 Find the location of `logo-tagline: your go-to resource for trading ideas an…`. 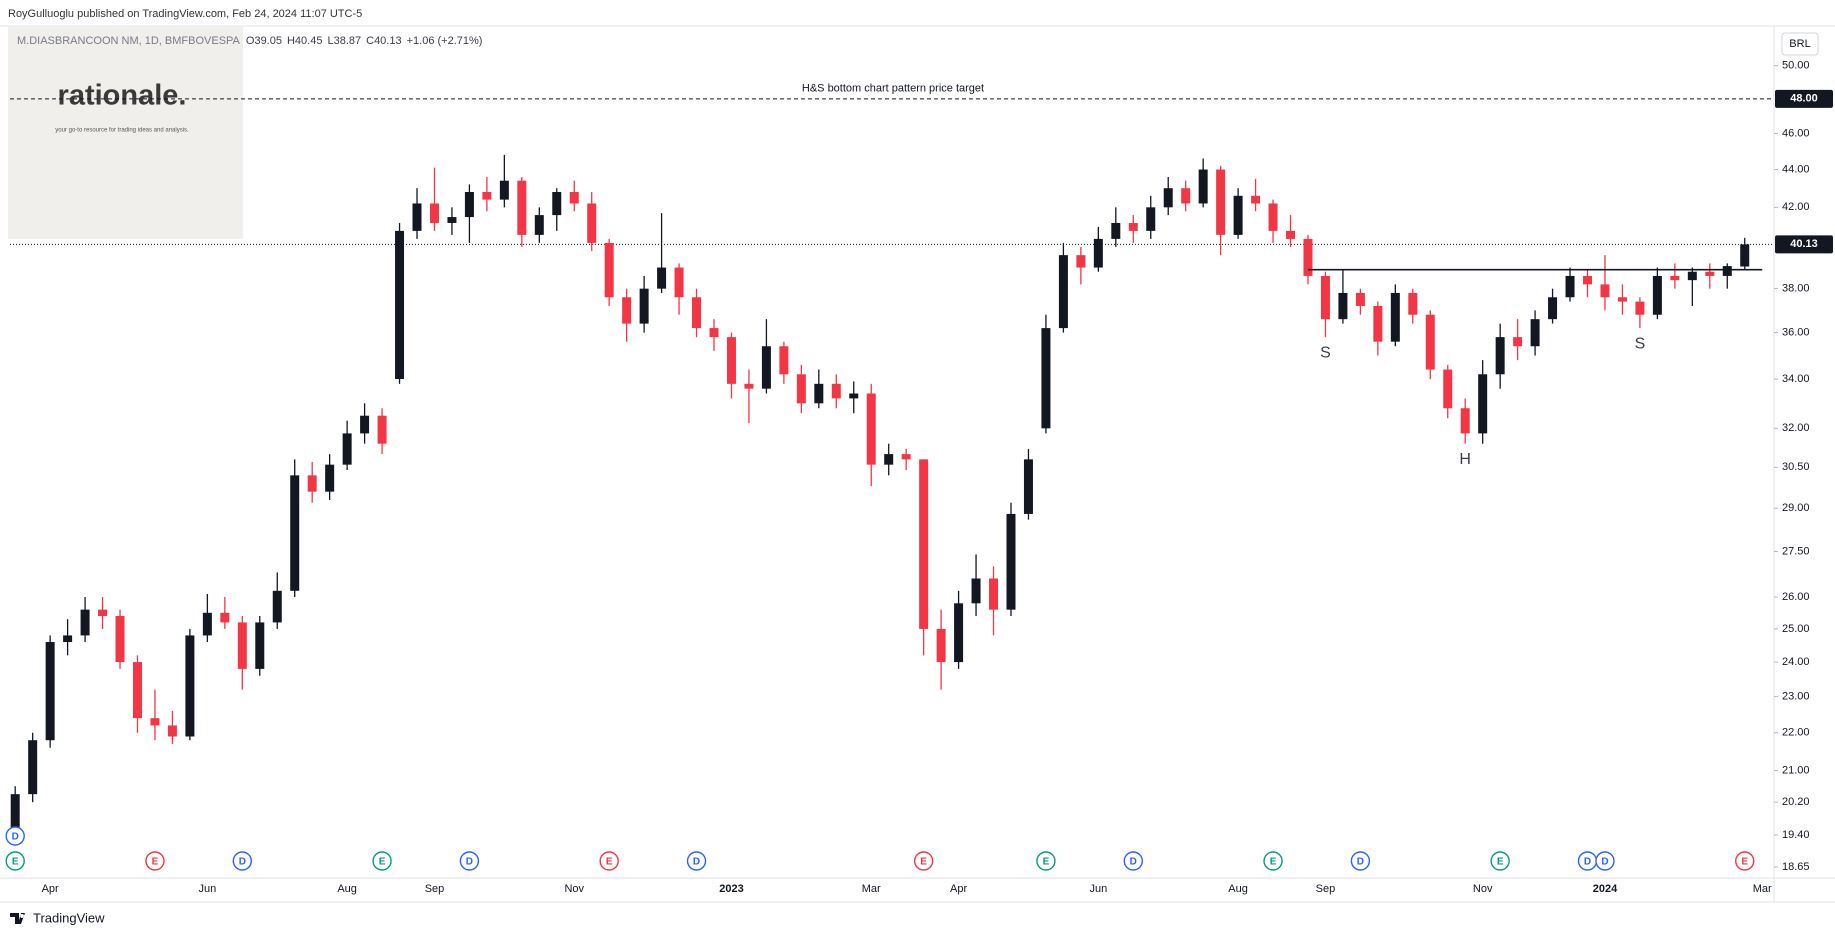

logo-tagline: your go-to resource for trading ideas an… is located at coordinates (122, 131).